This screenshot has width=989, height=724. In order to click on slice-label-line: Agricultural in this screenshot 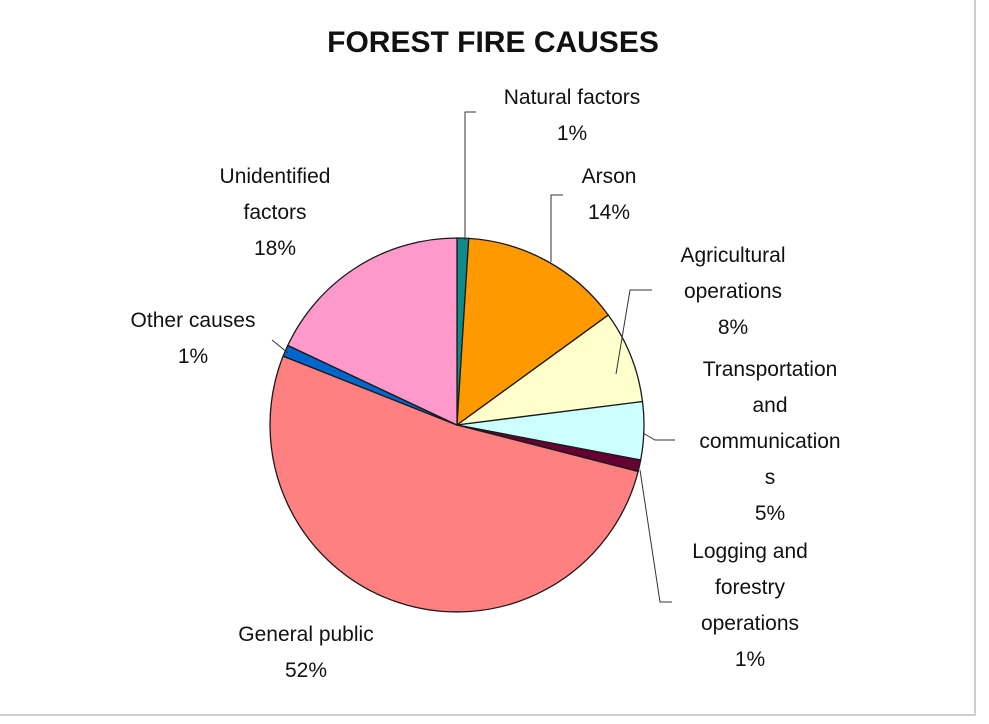, I will do `click(732, 255)`.